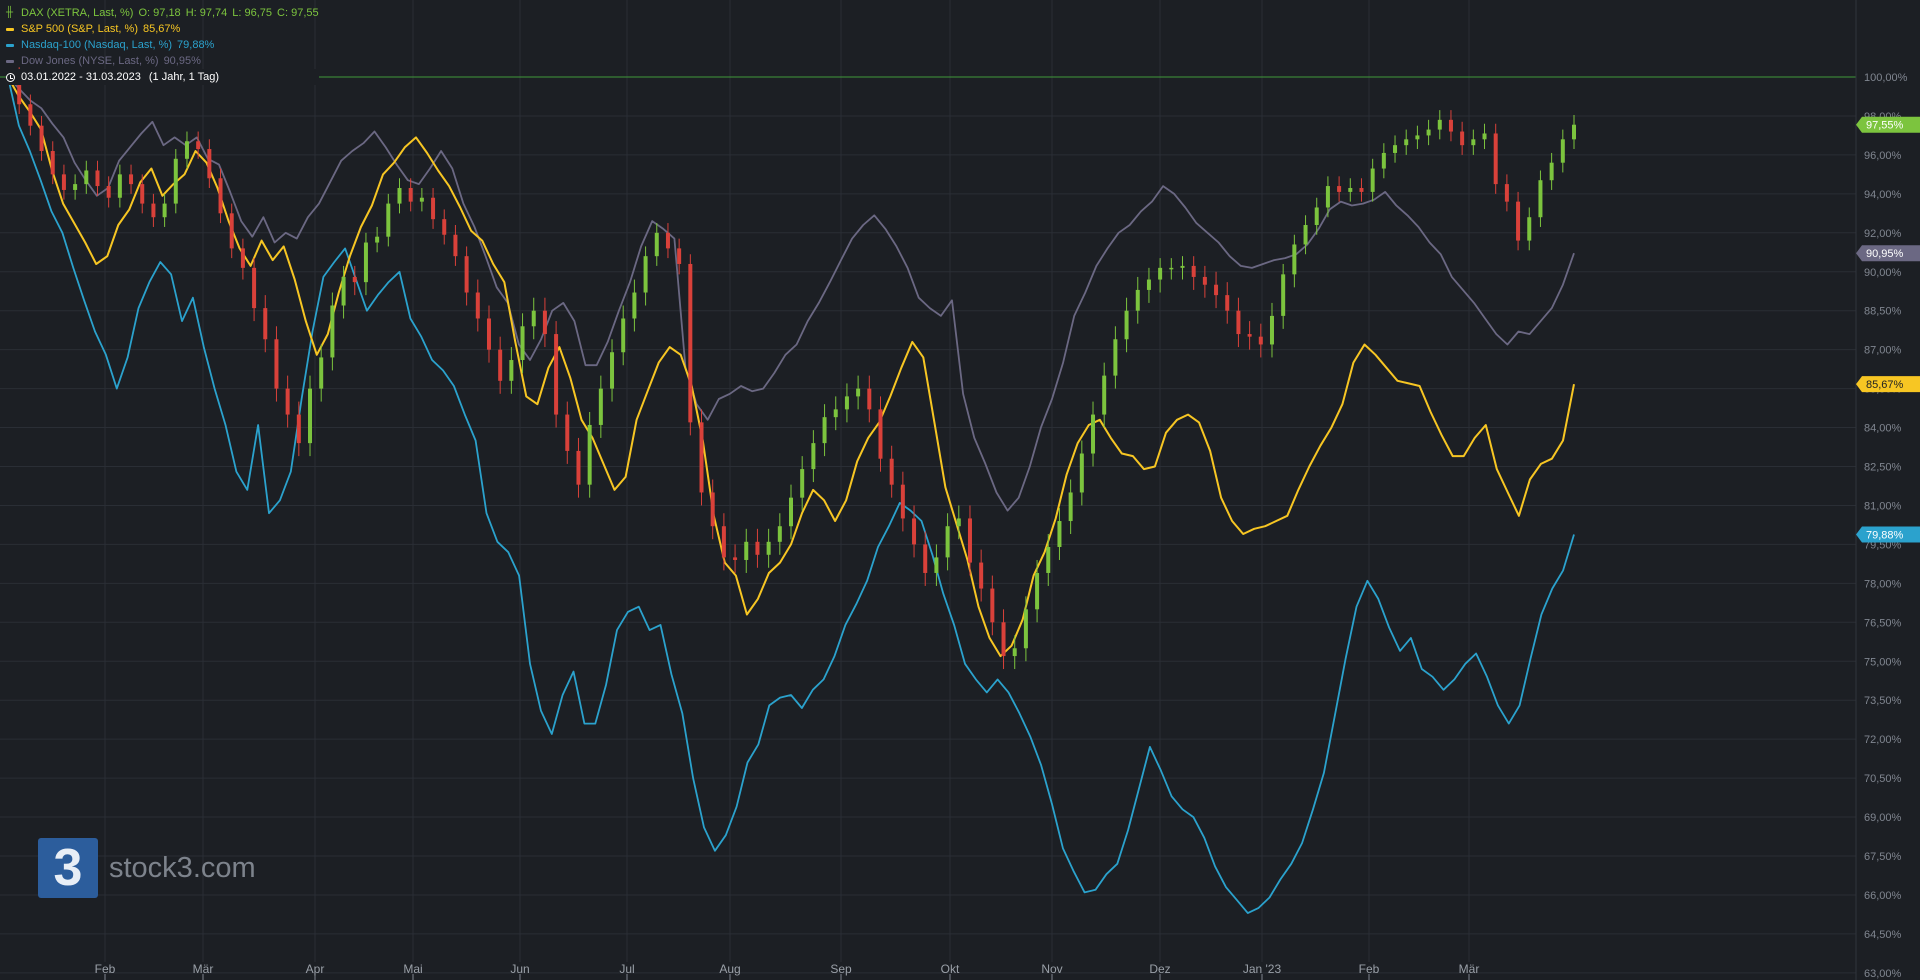 The width and height of the screenshot is (1920, 980). I want to click on y-tick-label: 72,00%, so click(1883, 740).